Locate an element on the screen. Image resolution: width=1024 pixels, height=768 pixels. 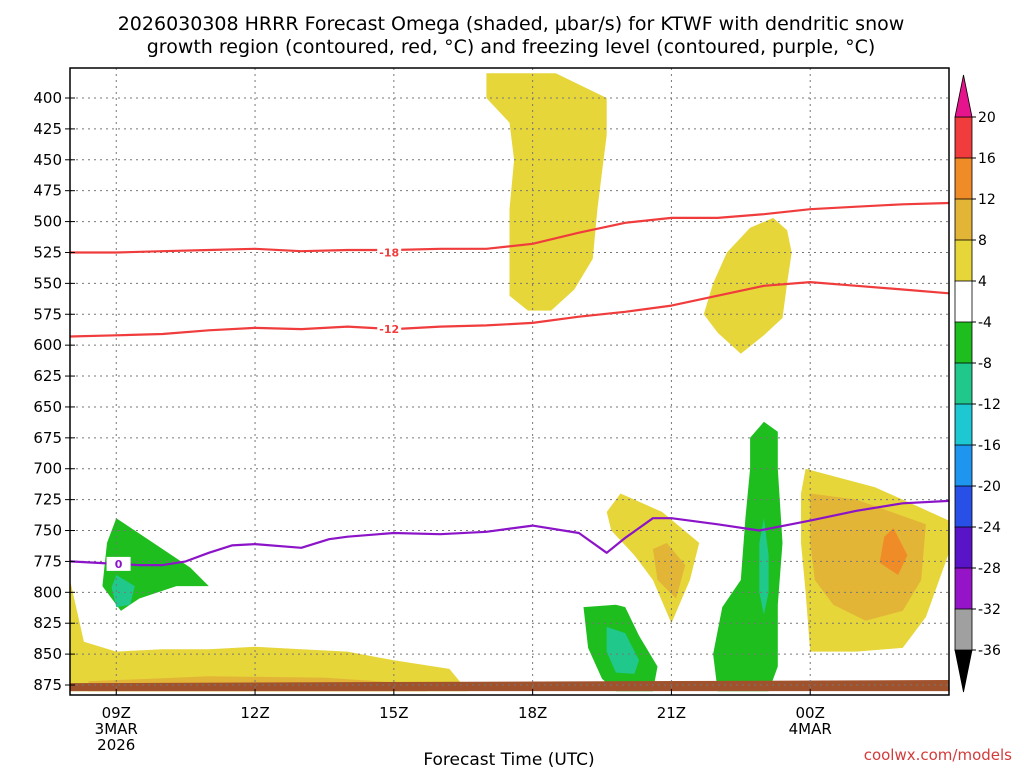
contour-line--18 is located at coordinates (509, 227).